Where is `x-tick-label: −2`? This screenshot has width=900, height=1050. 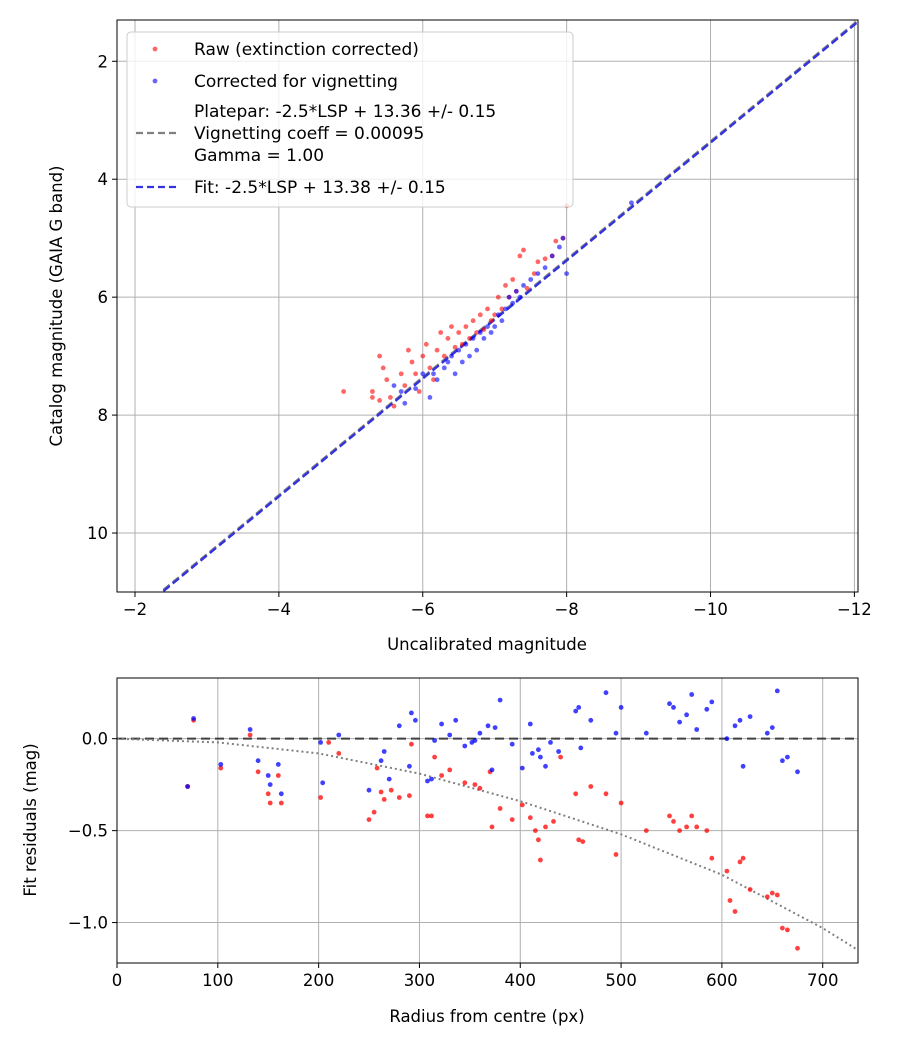 x-tick-label: −2 is located at coordinates (135, 609).